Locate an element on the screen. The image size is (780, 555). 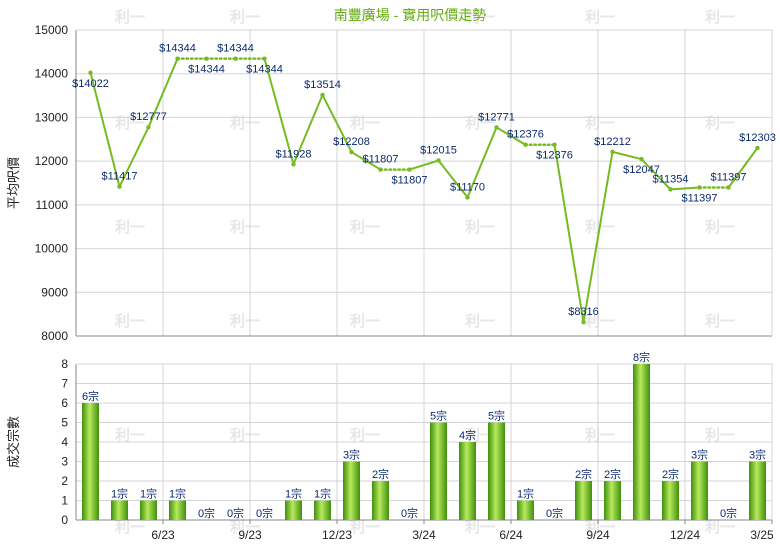
price-data-label: $11170 is located at coordinates (467, 187).